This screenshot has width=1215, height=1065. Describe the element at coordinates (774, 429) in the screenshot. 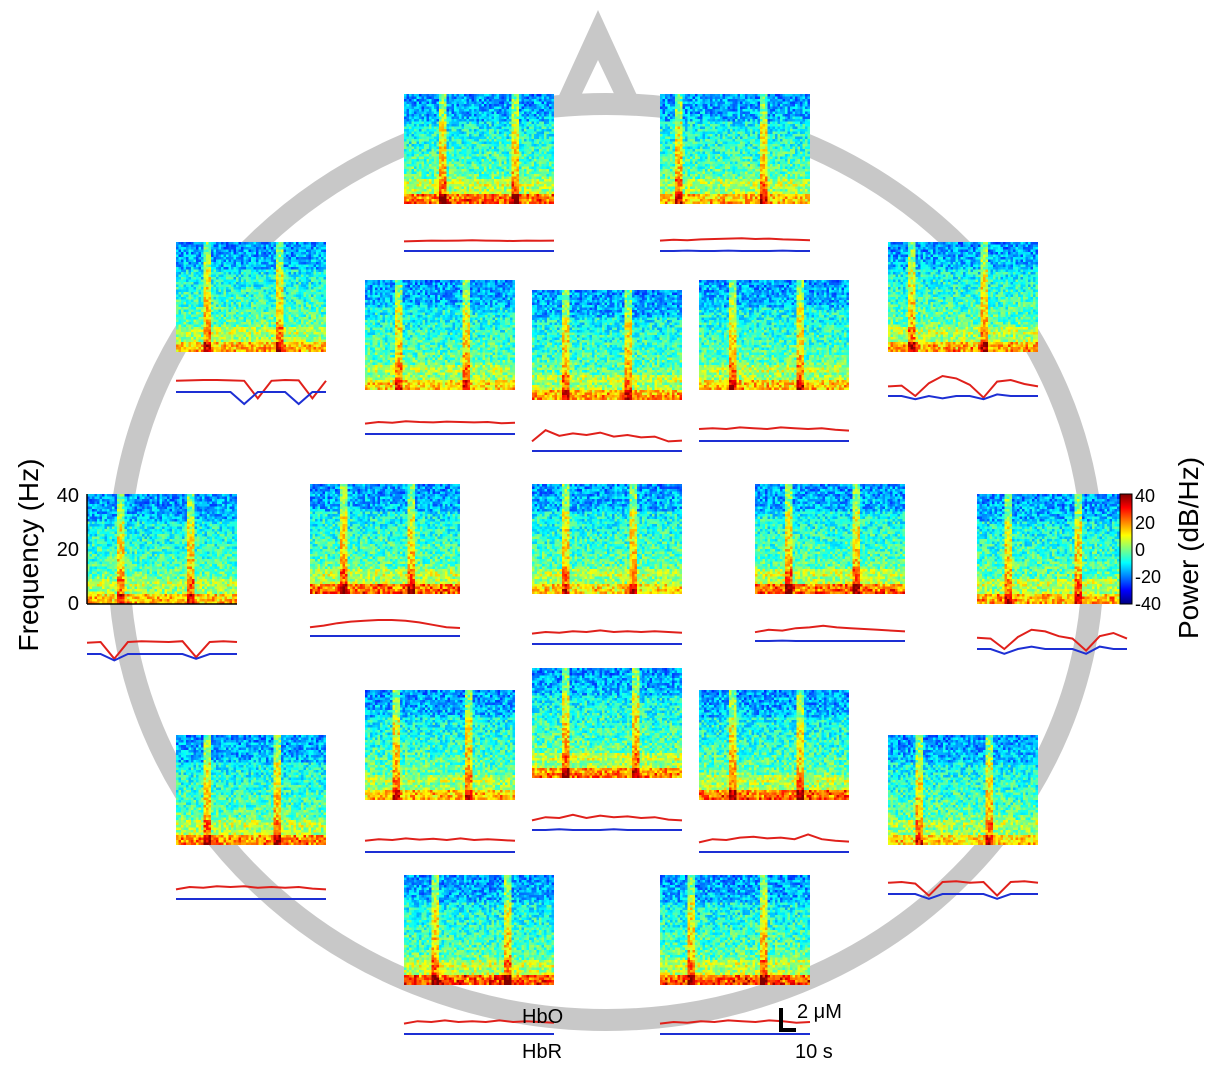

I see `hbo-trace-ch6` at that location.